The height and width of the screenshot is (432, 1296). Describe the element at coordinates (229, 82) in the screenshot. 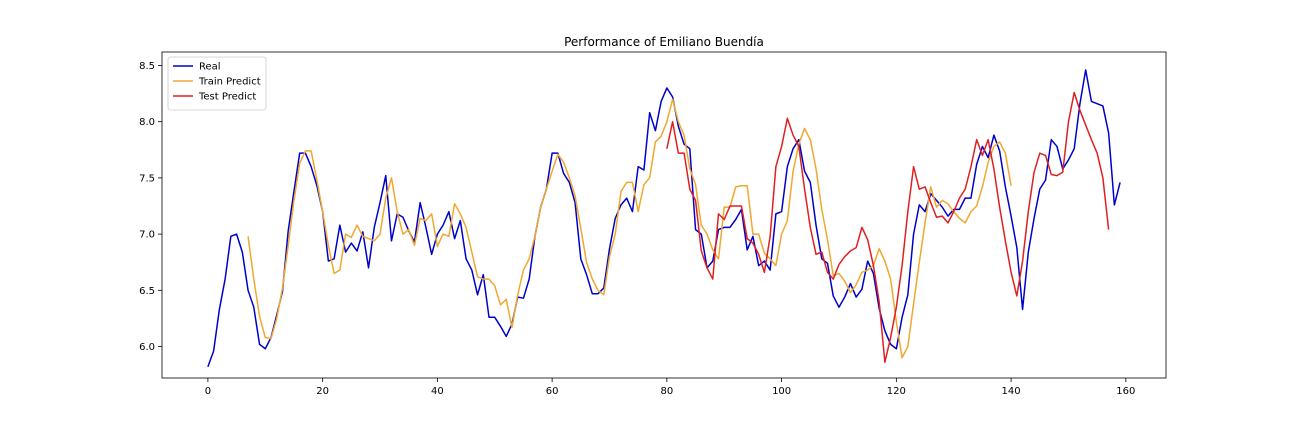

I see `legend-label-train-predict: Train Predict` at that location.